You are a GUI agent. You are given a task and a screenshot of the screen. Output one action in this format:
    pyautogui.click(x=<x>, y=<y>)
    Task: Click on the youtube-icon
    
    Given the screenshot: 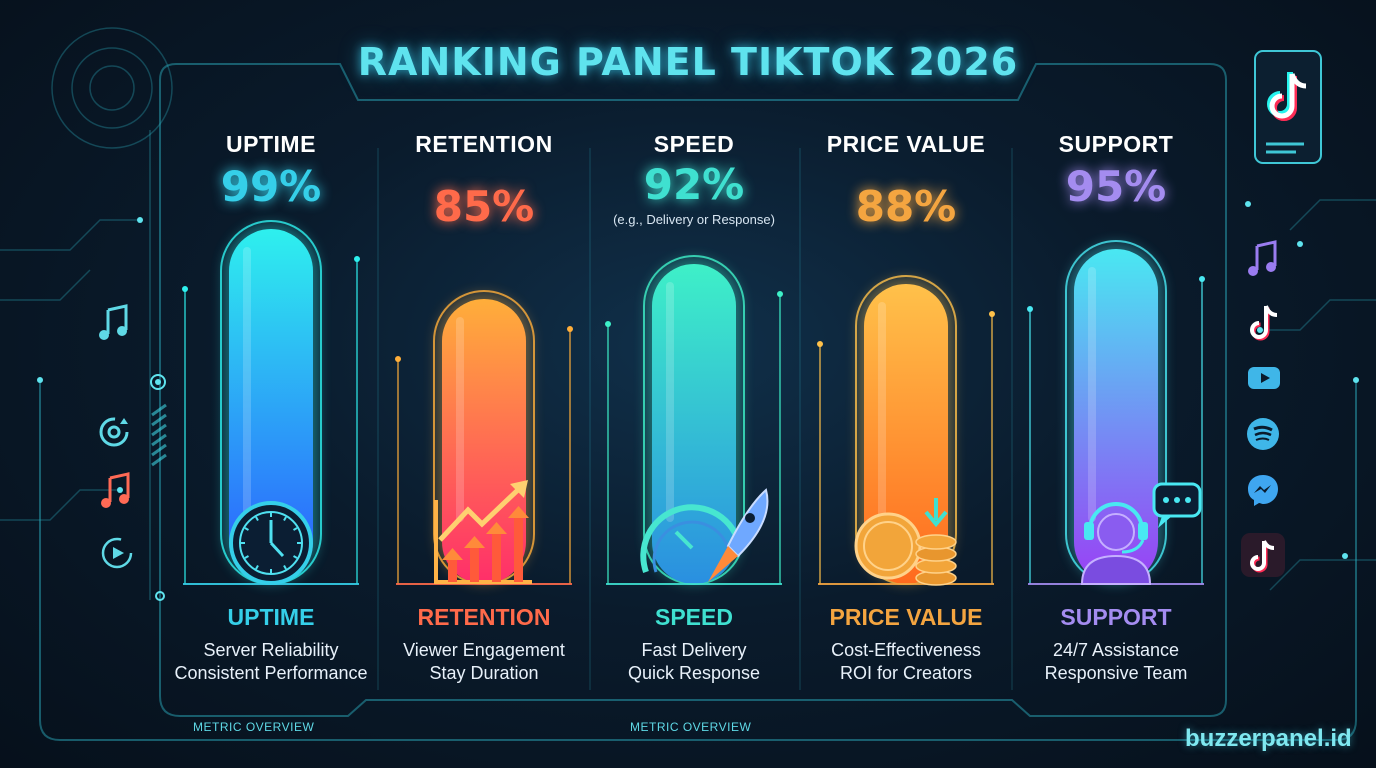 What is the action you would take?
    pyautogui.click(x=1264, y=378)
    